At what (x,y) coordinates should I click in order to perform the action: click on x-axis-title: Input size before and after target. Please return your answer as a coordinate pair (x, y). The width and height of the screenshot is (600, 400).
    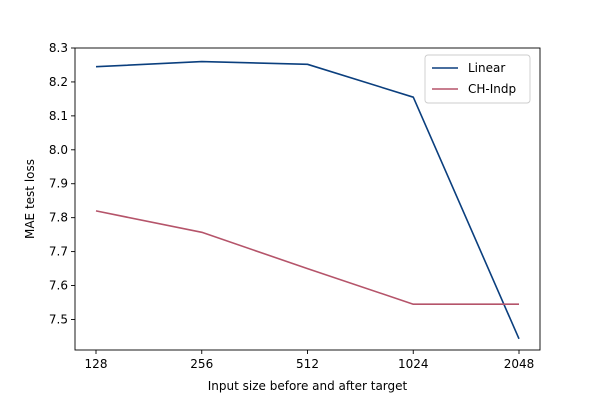
    Looking at the image, I should click on (308, 386).